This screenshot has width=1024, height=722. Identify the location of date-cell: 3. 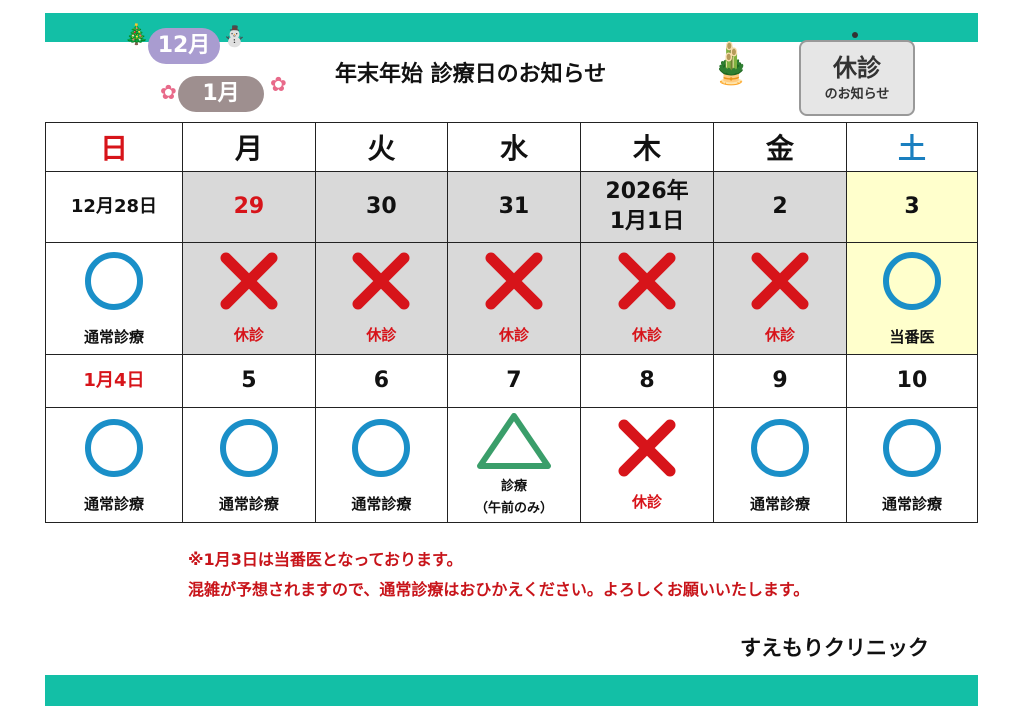
(912, 207).